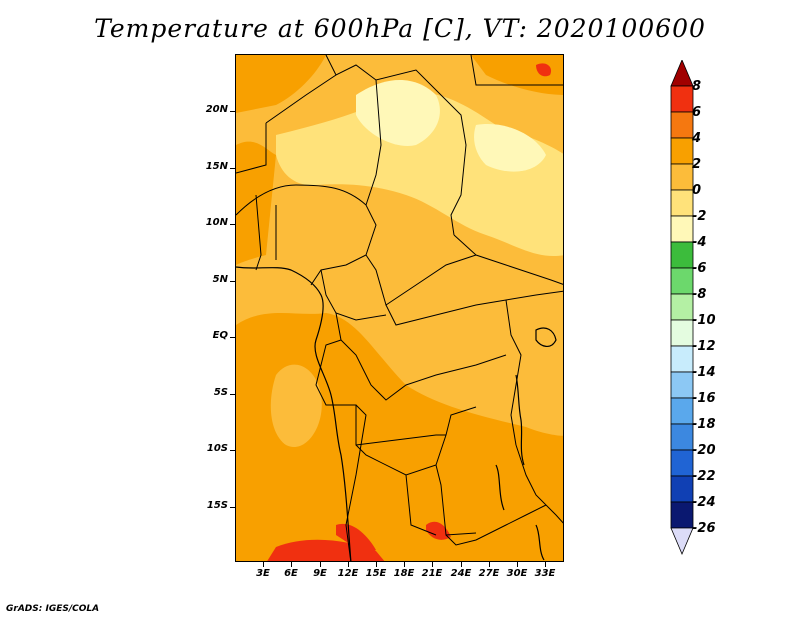 The image size is (800, 618). Describe the element at coordinates (291, 573) in the screenshot. I see `lon-label-6e: 6E` at that location.